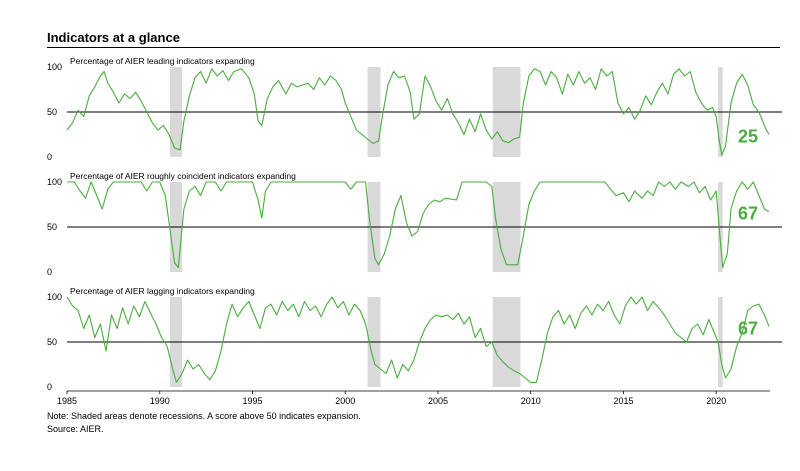  I want to click on title-divider, so click(413, 47).